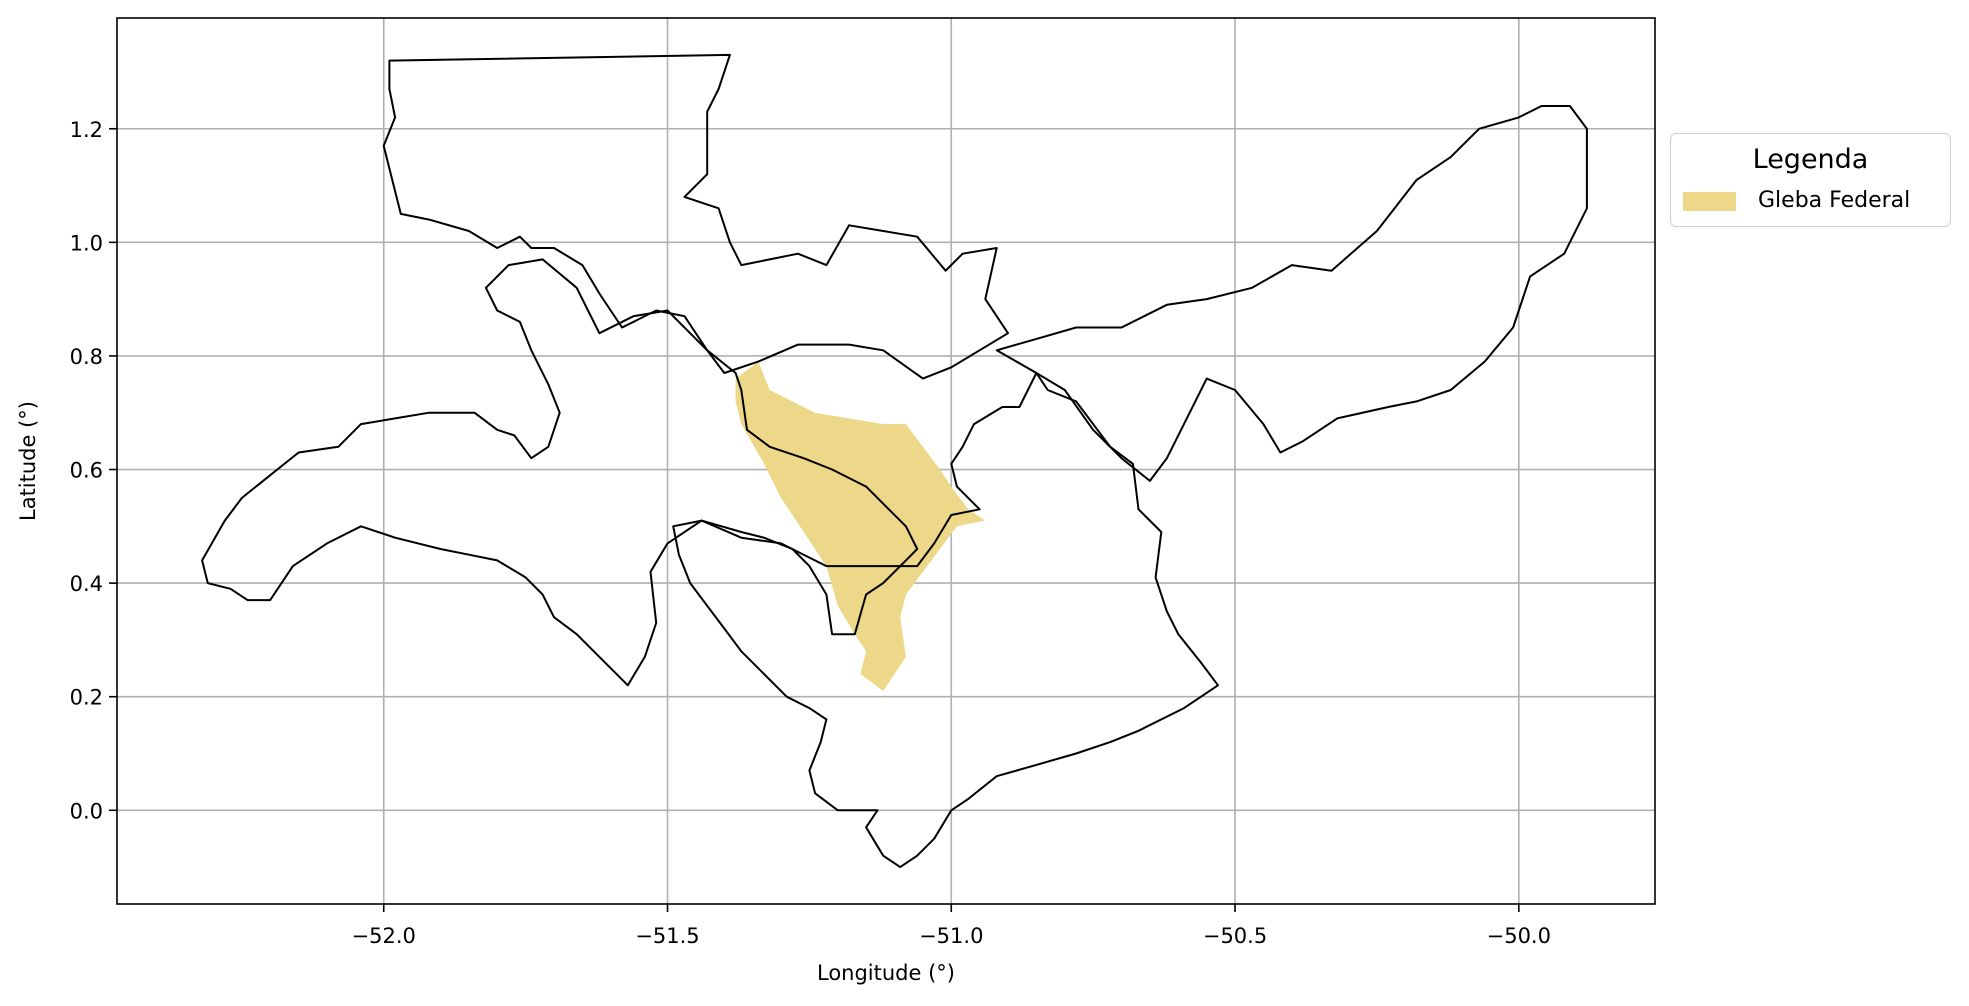 The width and height of the screenshot is (1969, 1006). Describe the element at coordinates (1810, 180) in the screenshot. I see `legend: Legenda Gleba Federal` at that location.